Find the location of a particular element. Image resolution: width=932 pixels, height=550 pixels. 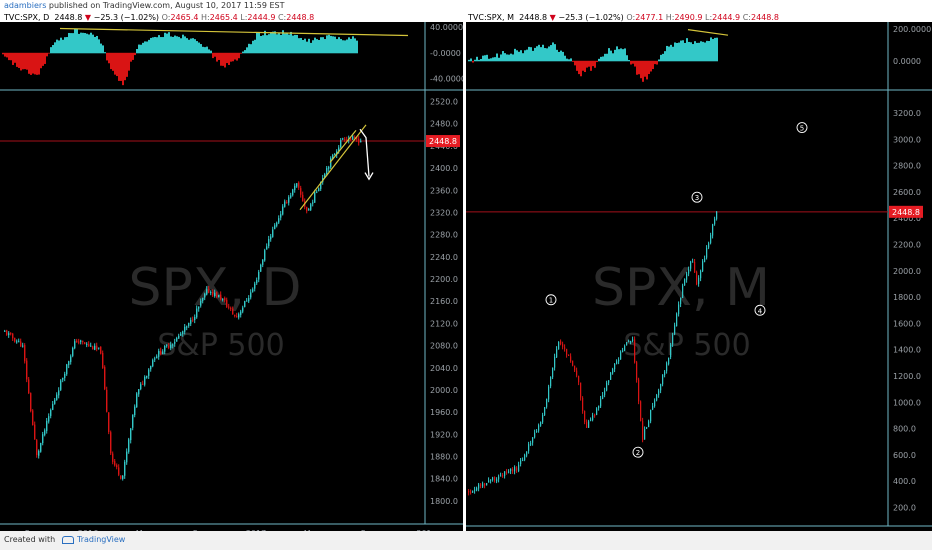

left-symbol: TVC:SPX, D is located at coordinates (27, 17).